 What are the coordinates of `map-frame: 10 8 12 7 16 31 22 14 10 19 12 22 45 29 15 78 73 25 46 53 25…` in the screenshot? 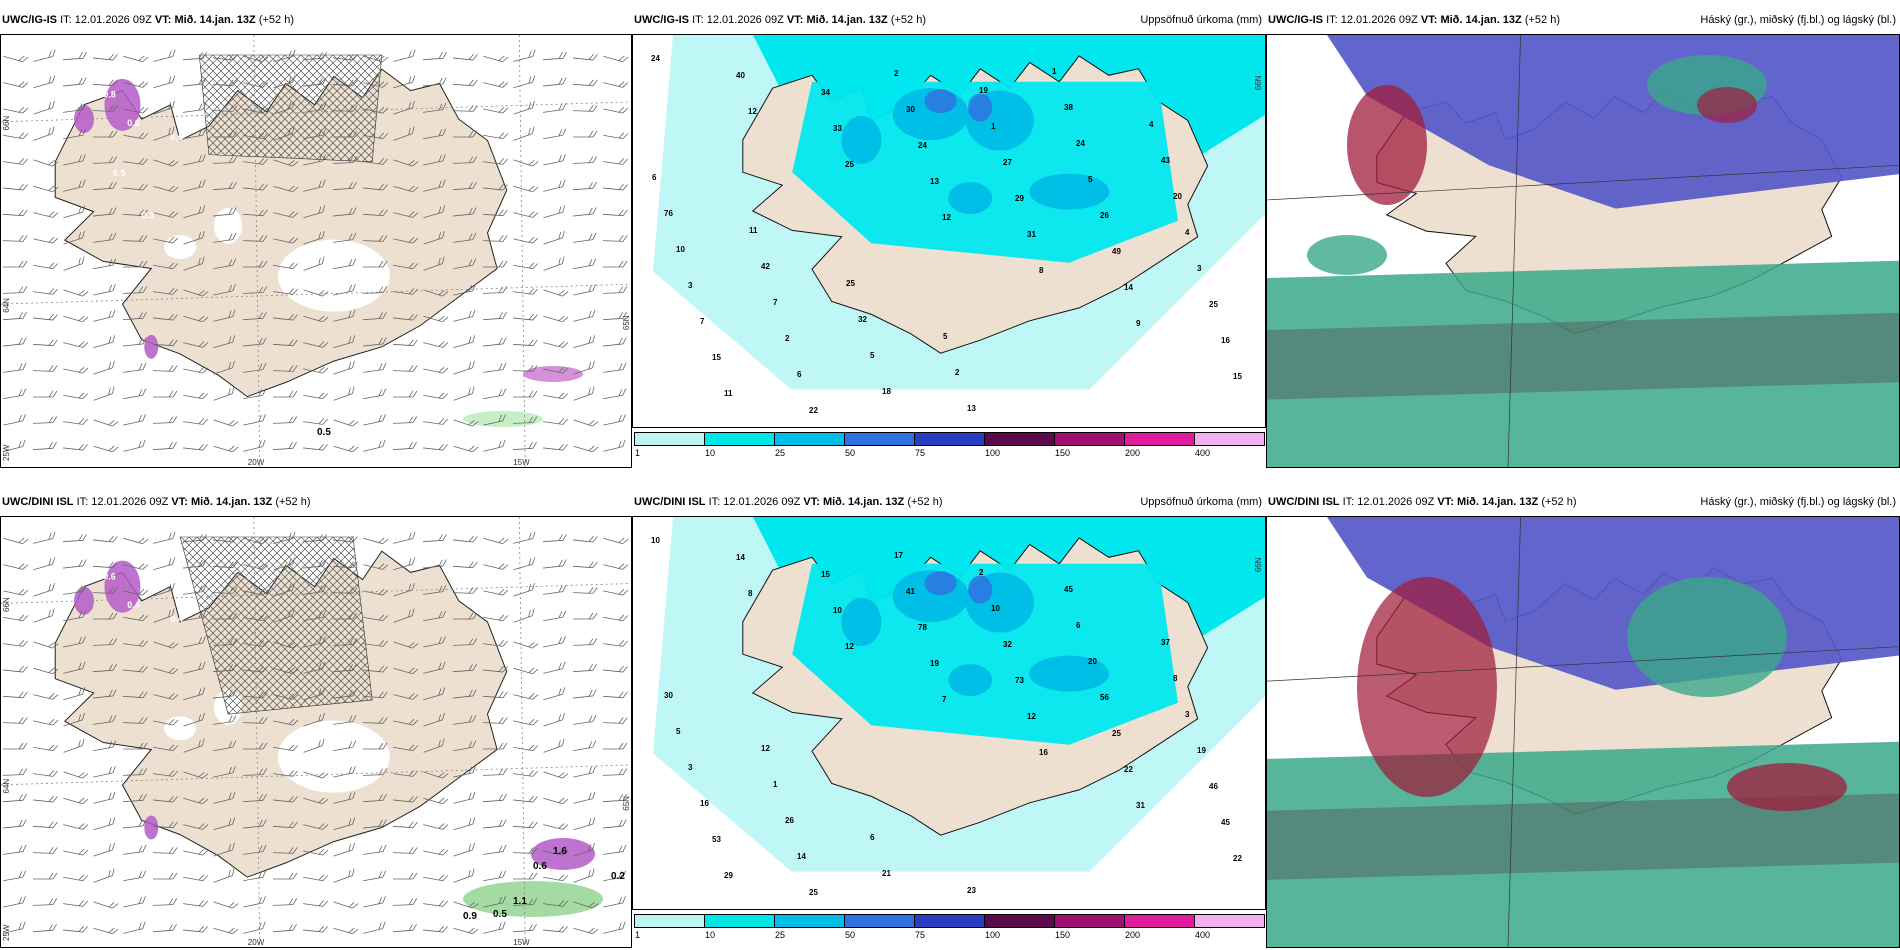 It's located at (949, 713).